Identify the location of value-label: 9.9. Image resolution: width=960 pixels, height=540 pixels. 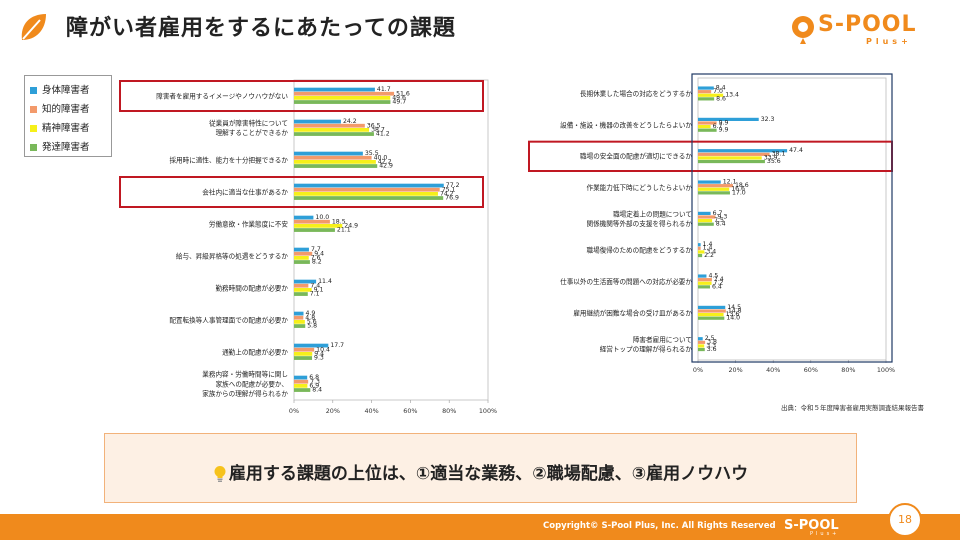
(724, 130).